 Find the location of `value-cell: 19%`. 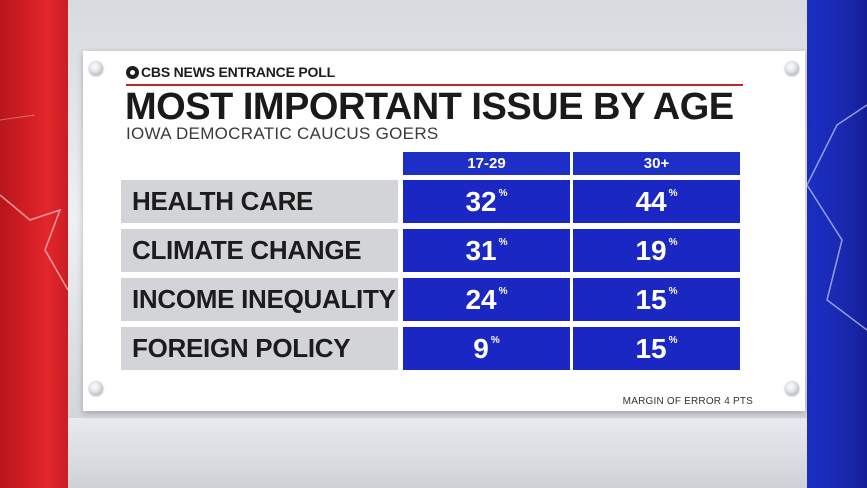

value-cell: 19% is located at coordinates (656, 250).